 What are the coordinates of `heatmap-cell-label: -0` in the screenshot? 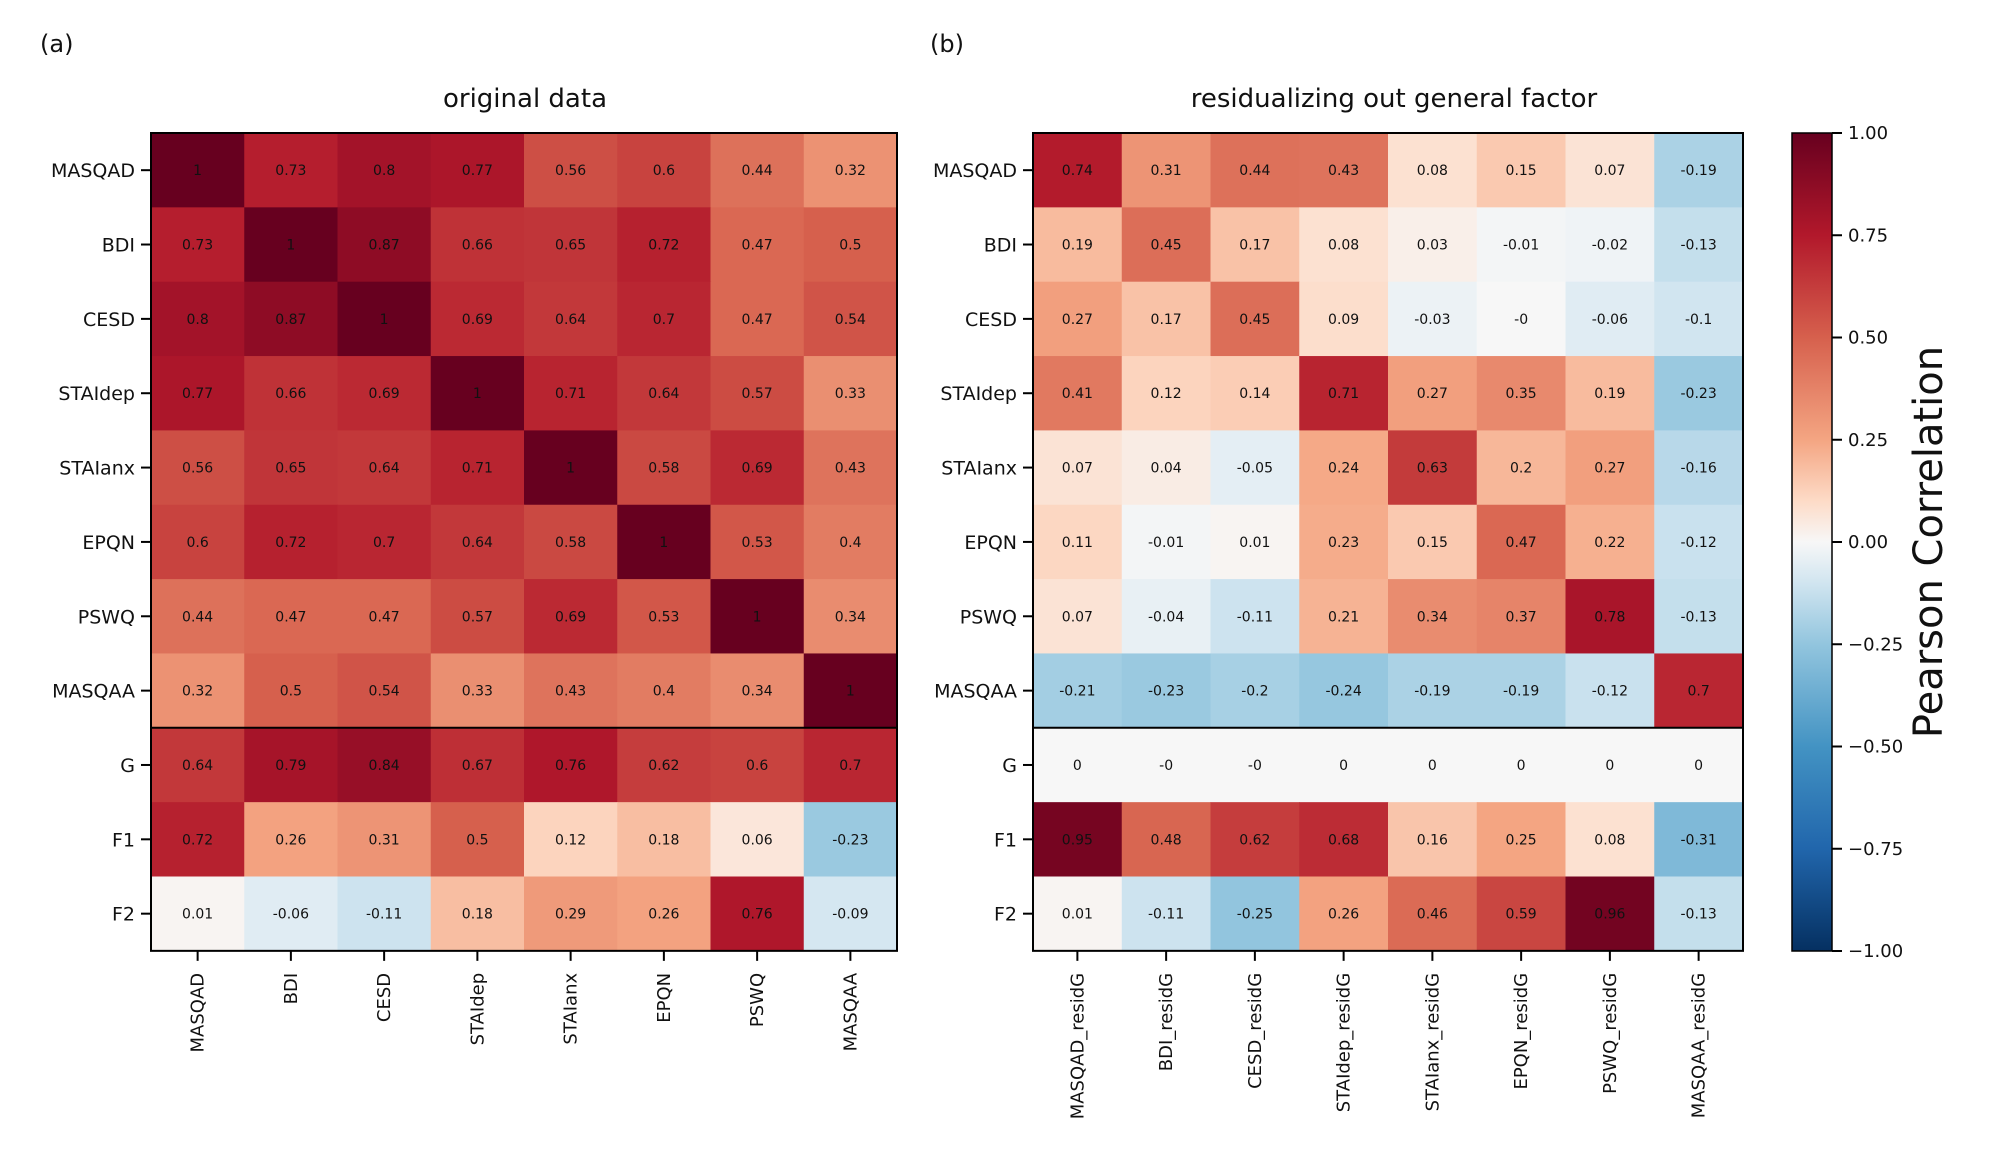 It's located at (1521, 320).